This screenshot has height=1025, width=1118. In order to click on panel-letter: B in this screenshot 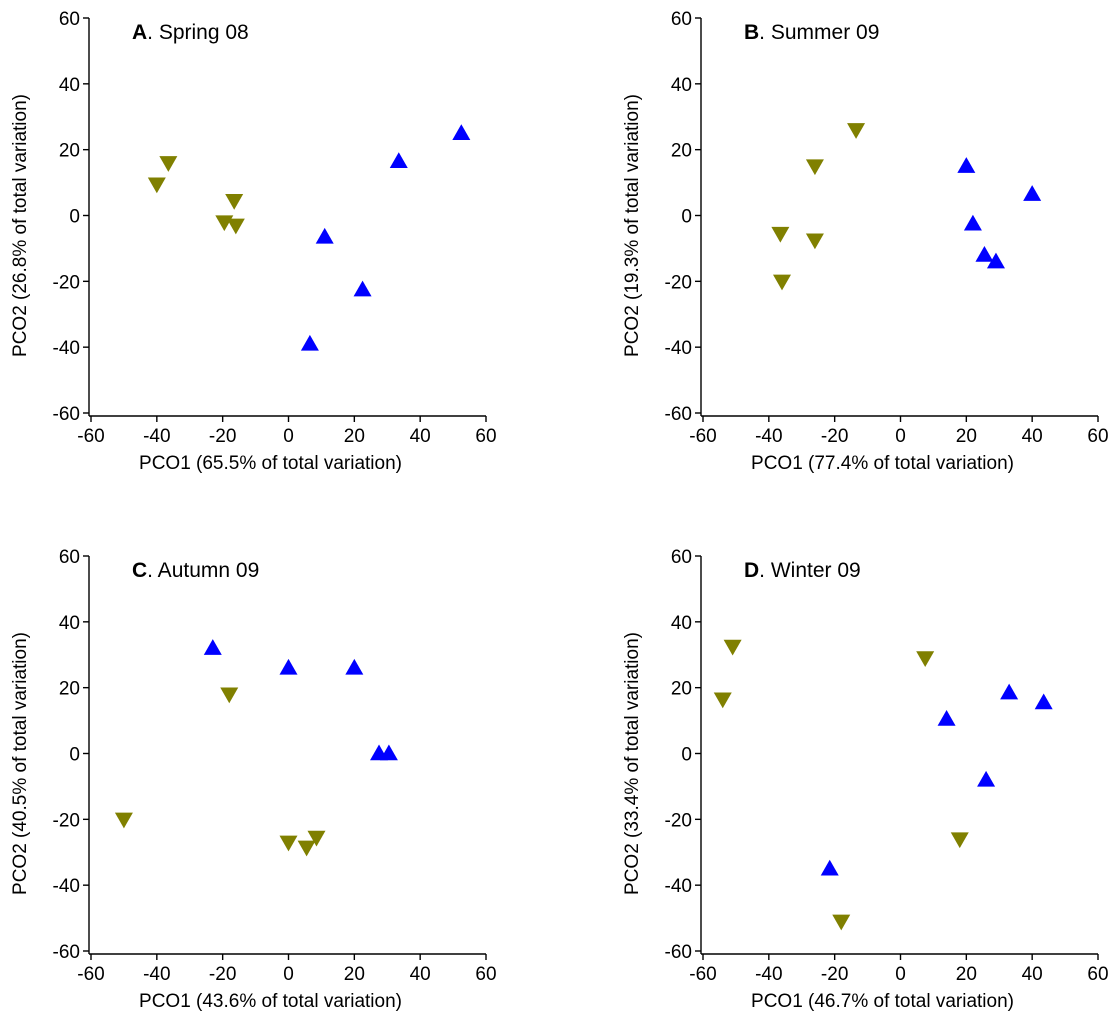, I will do `click(751, 32)`.